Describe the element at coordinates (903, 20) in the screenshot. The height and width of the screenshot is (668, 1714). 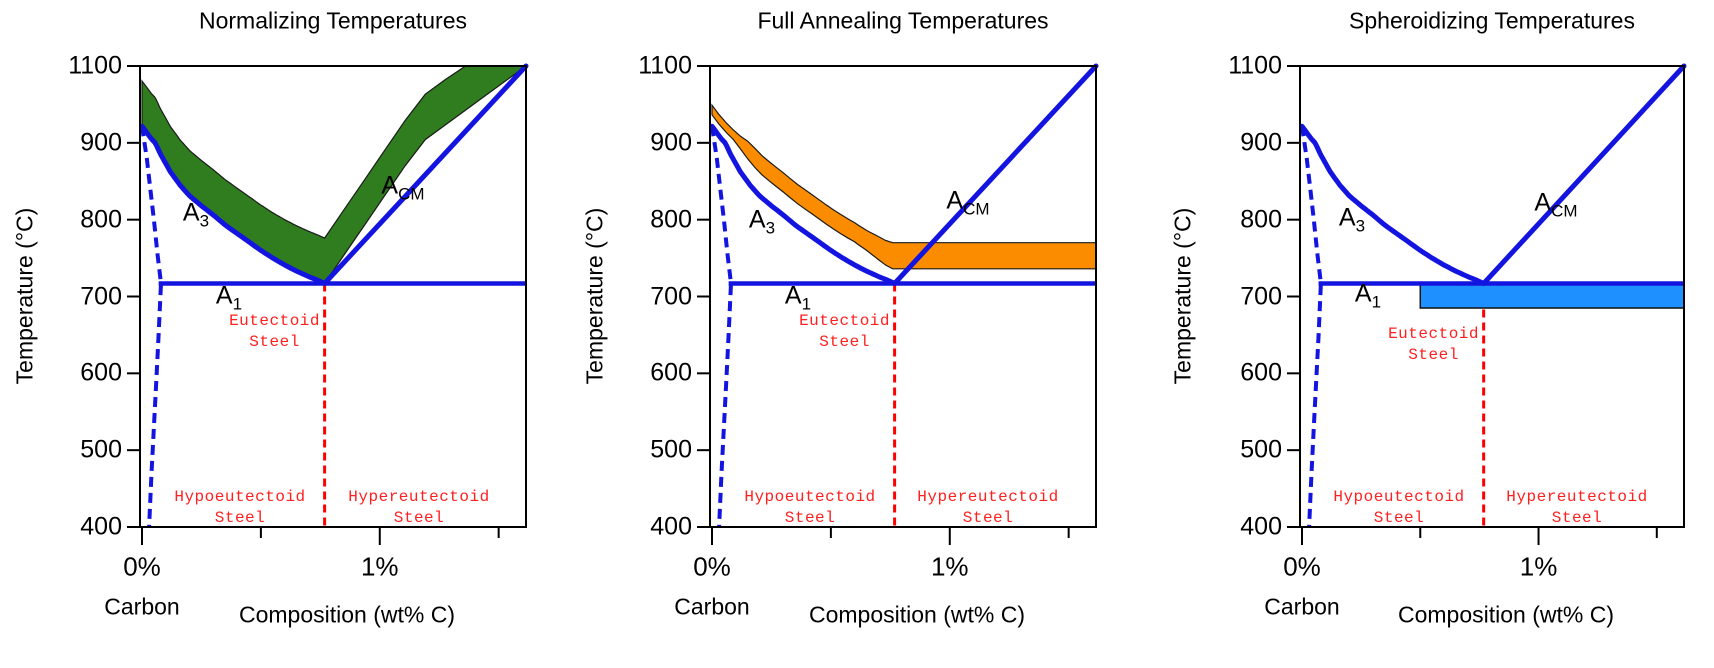
I see `chart-title: Full Annealing Temperatures` at that location.